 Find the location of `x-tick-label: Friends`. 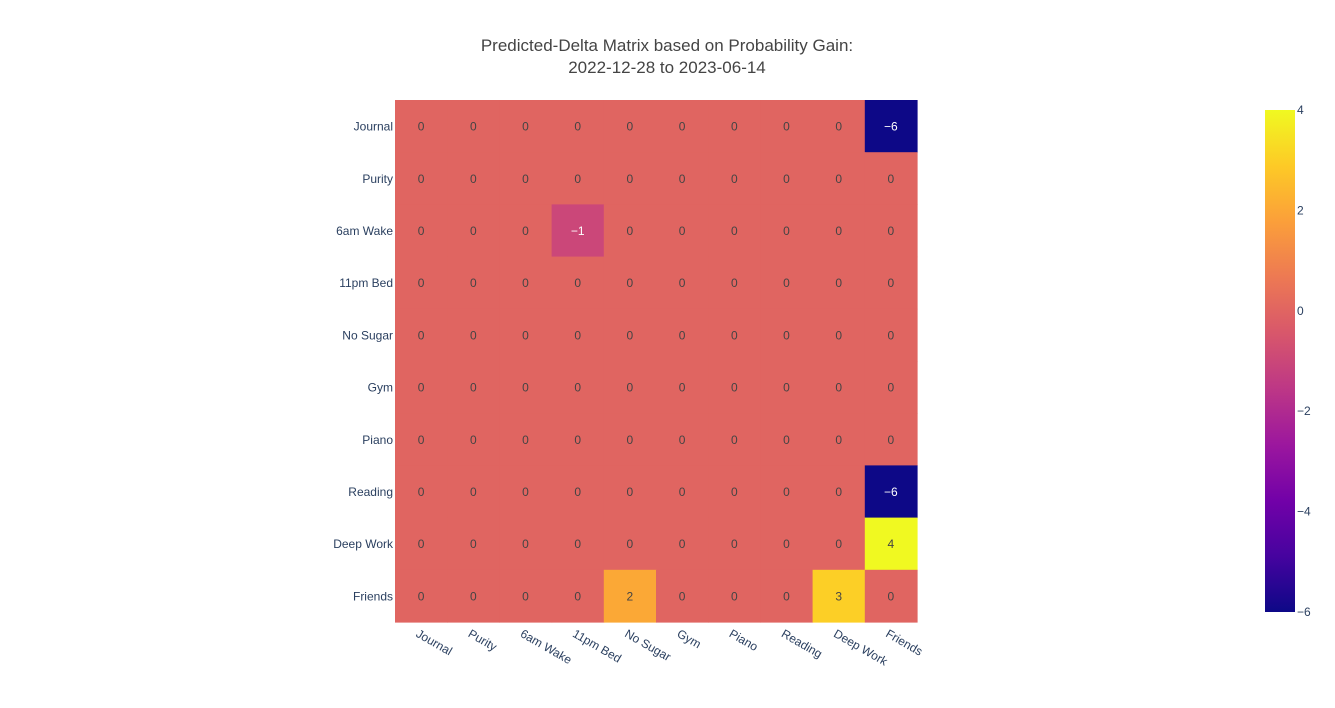

x-tick-label: Friends is located at coordinates (904, 642).